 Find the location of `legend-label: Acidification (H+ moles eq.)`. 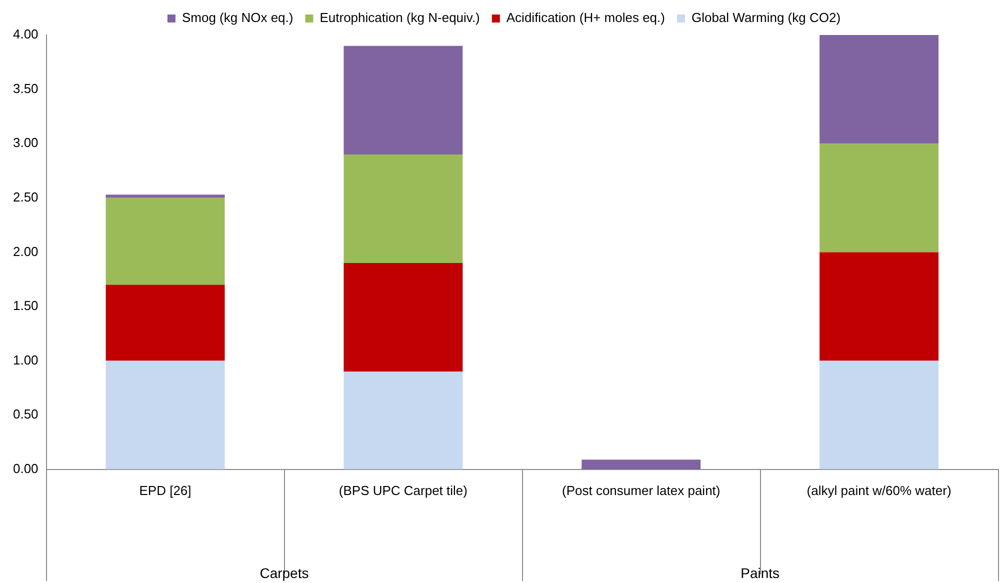

legend-label: Acidification (H+ moles eq.) is located at coordinates (585, 18).